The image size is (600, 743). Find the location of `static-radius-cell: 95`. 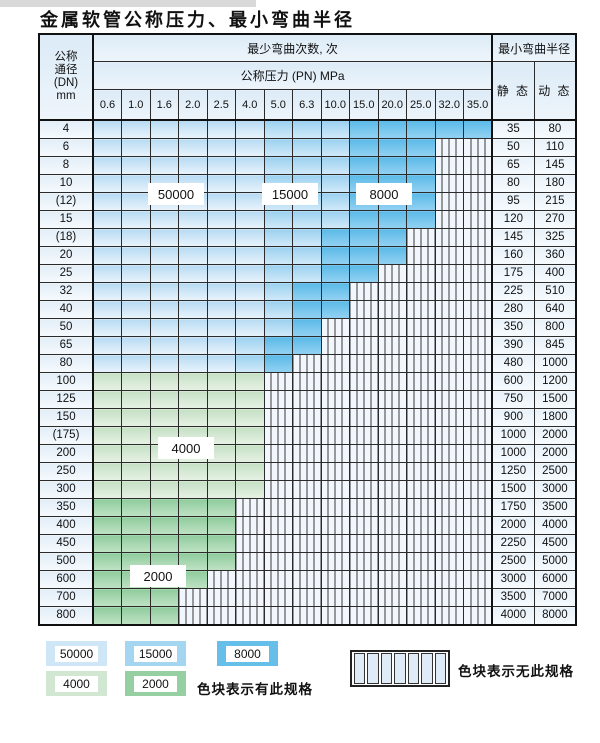

static-radius-cell: 95 is located at coordinates (513, 201).